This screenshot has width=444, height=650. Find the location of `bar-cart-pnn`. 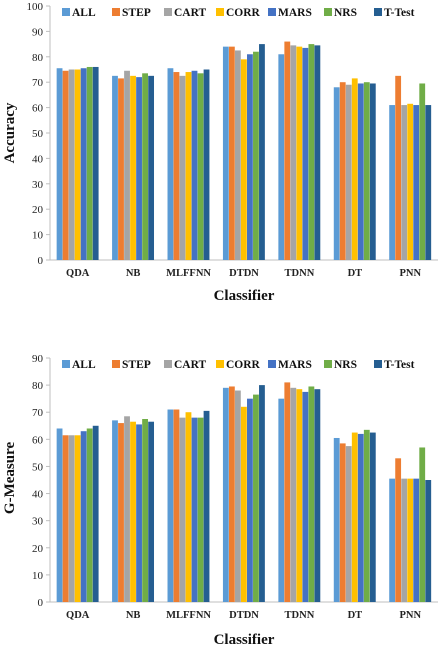

bar-cart-pnn is located at coordinates (404, 540).